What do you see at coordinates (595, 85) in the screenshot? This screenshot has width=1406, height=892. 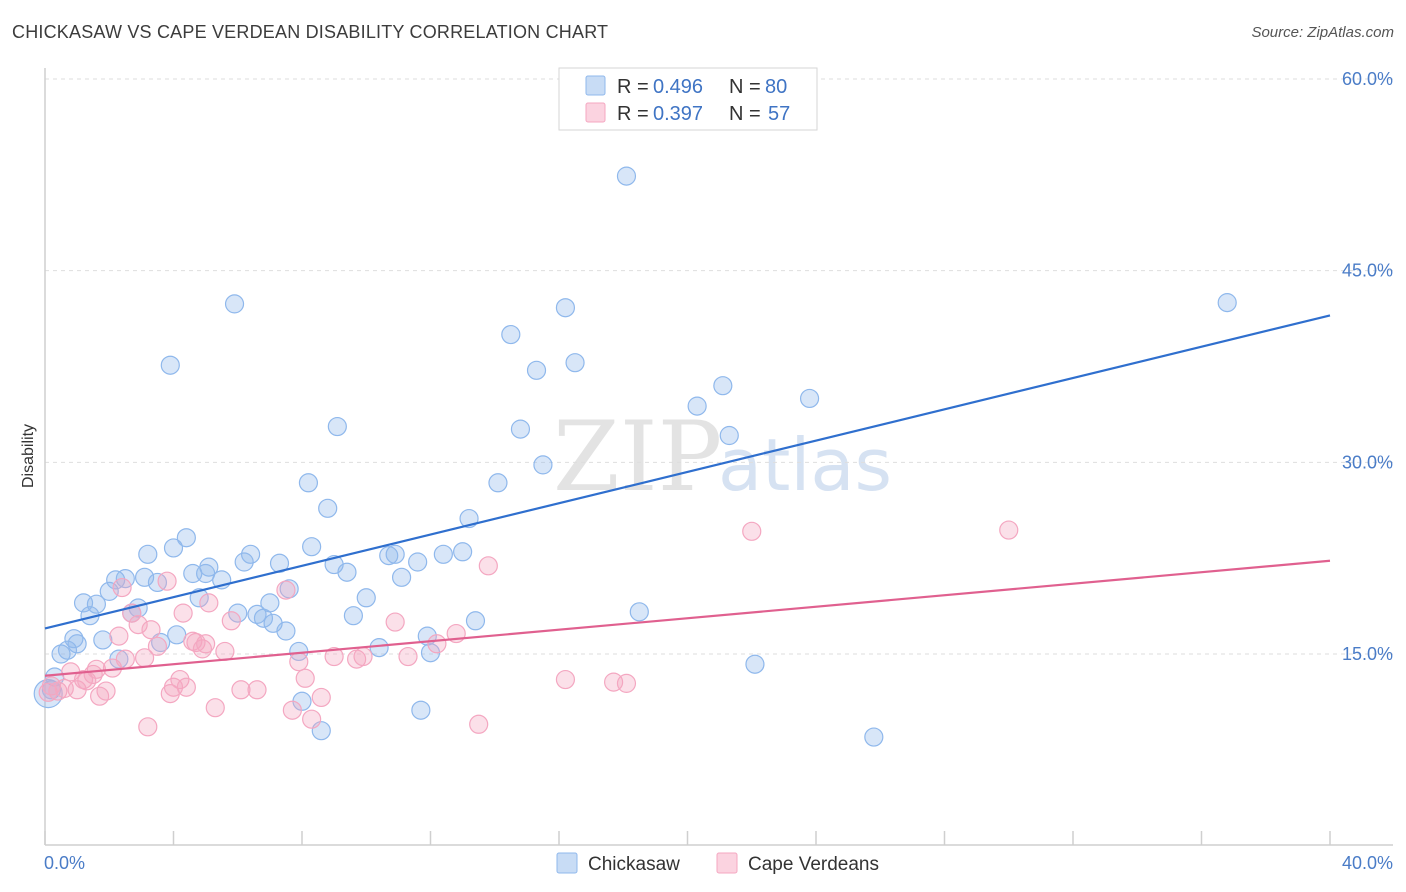 I see `legend-swatch-chickasaw` at bounding box center [595, 85].